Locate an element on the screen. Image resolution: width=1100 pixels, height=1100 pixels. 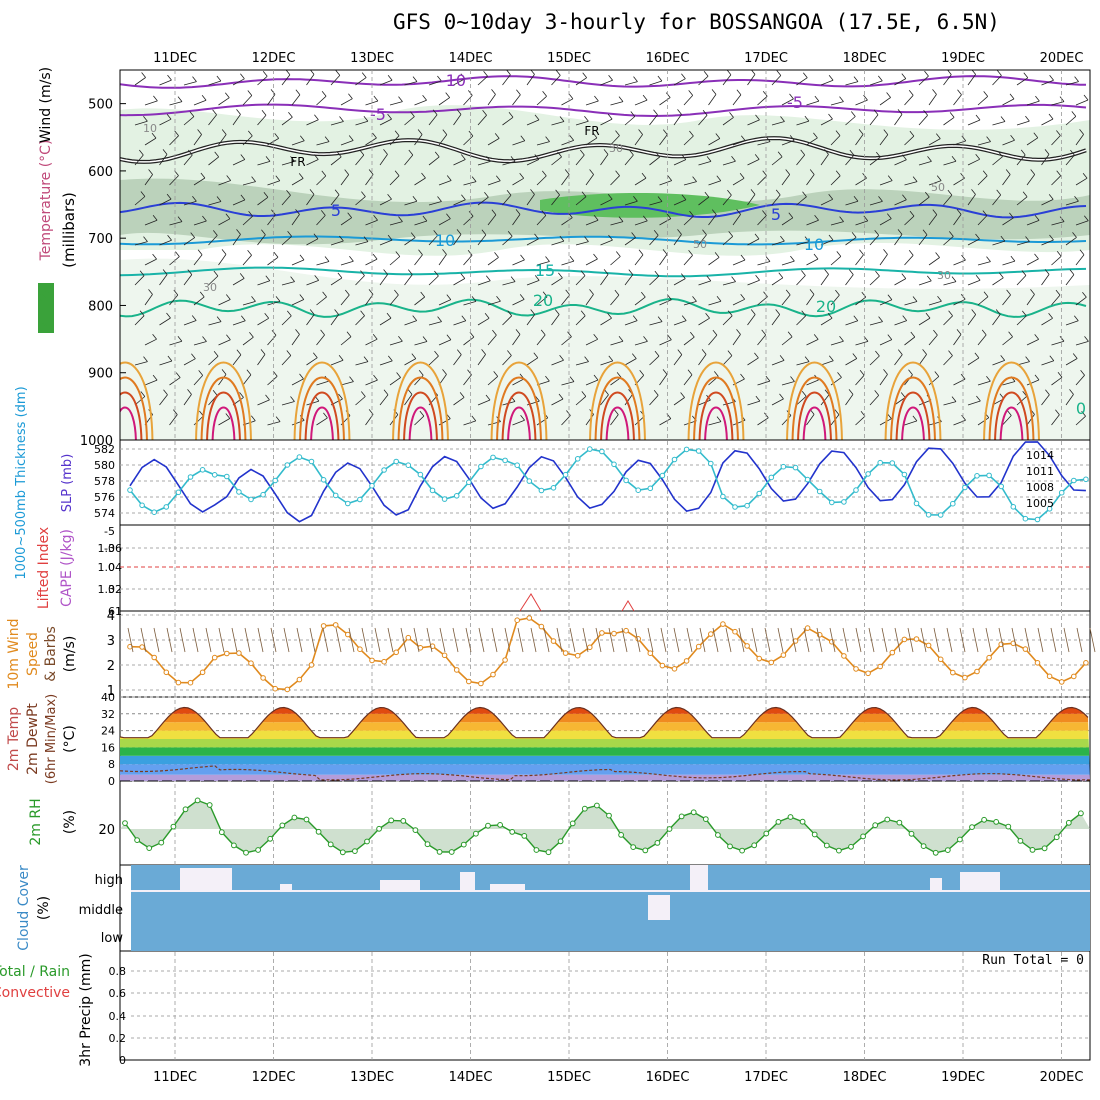
contour-label-ten: 10 is located at coordinates (814, 244).